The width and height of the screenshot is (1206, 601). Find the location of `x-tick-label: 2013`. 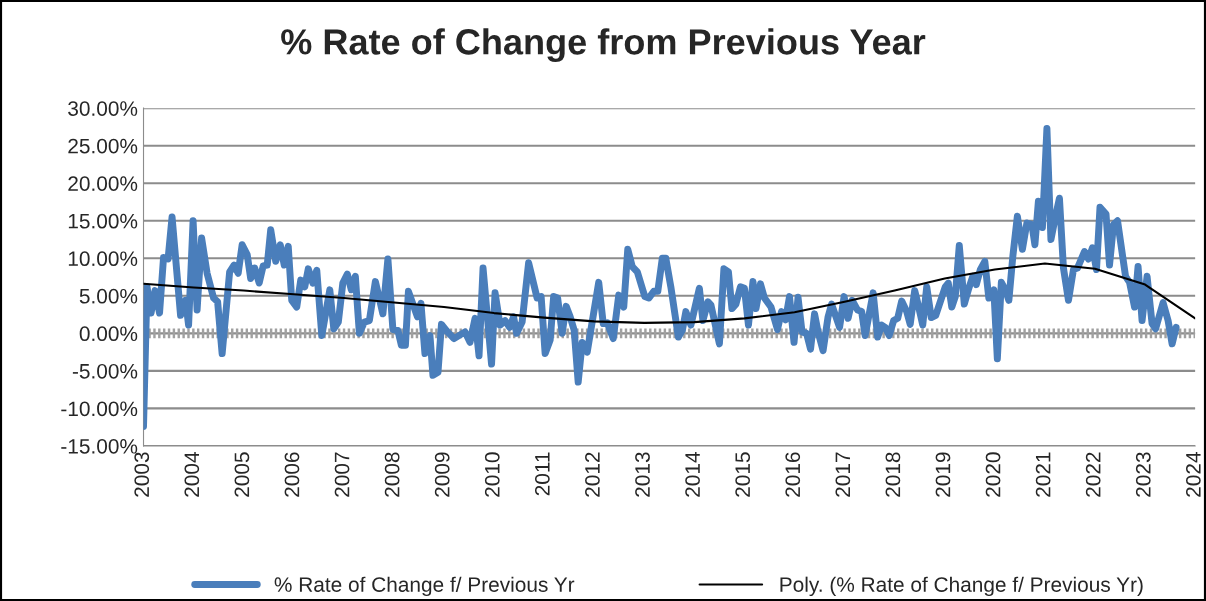

x-tick-label: 2013 is located at coordinates (642, 474).